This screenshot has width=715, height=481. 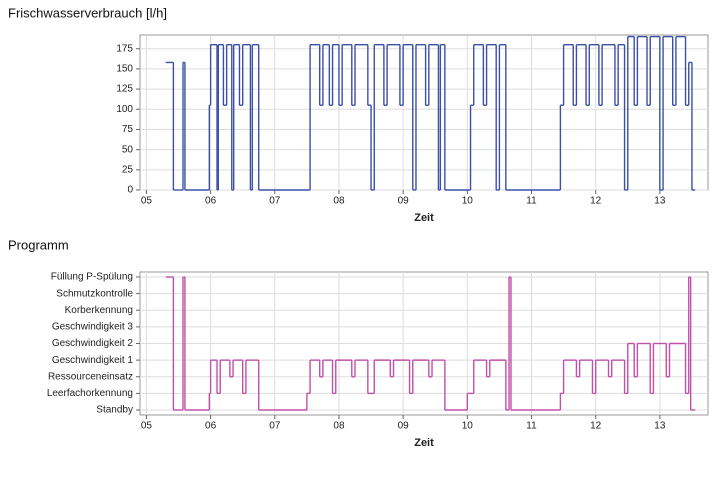 What do you see at coordinates (114, 410) in the screenshot?
I see `y-tick-label: Standby` at bounding box center [114, 410].